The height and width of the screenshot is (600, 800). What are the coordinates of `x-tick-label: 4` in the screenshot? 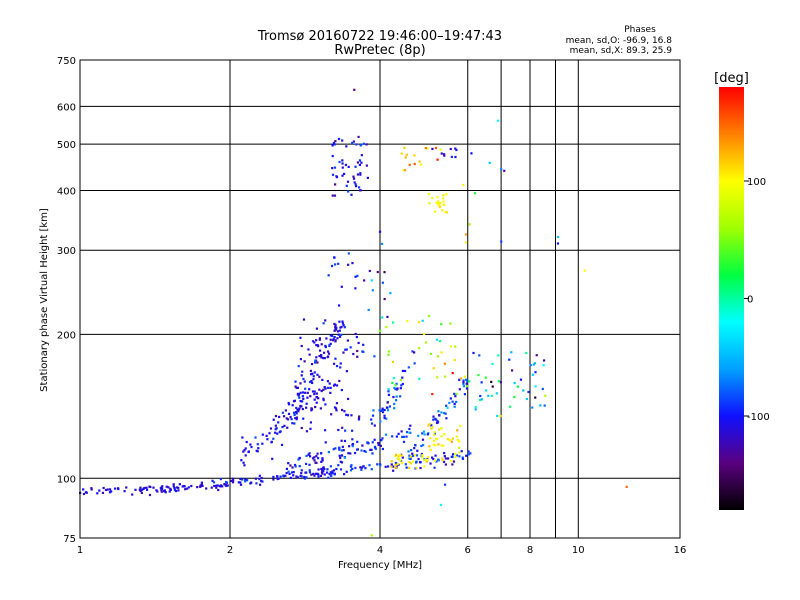 It's located at (380, 550).